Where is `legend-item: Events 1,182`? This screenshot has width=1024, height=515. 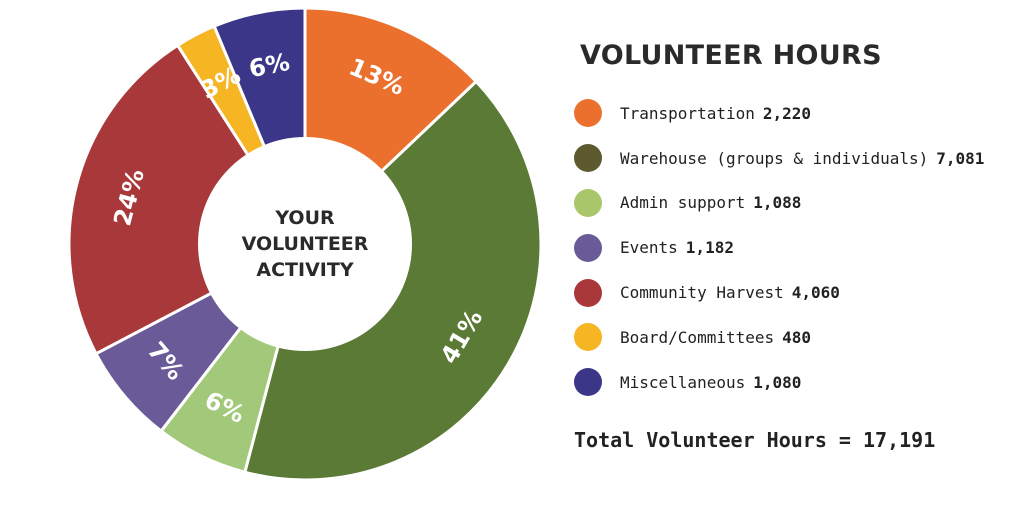 legend-item: Events 1,182 is located at coordinates (794, 247).